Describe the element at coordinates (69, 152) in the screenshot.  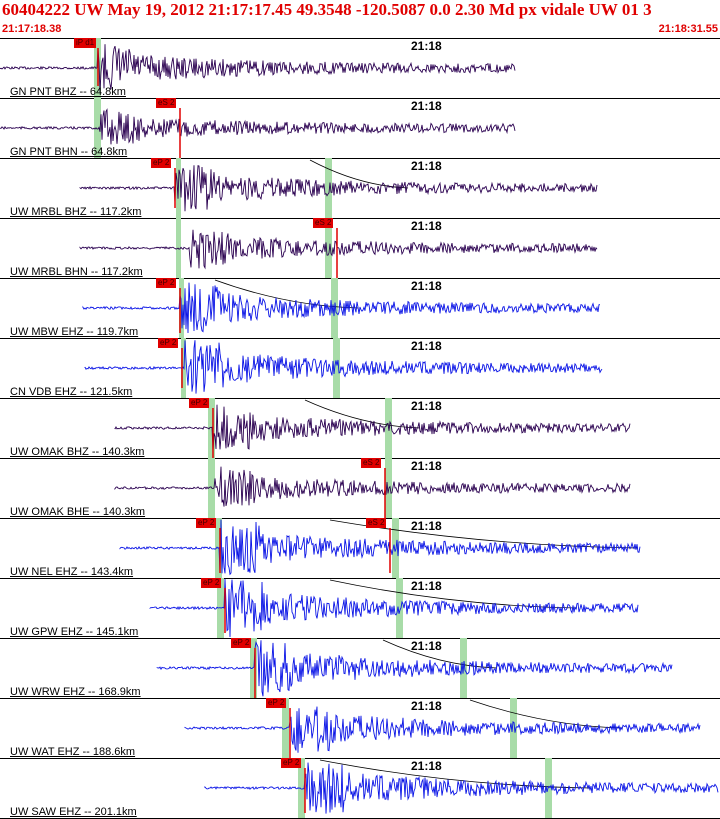
I see `station-label: GN PNT BHN -- 64.8km` at that location.